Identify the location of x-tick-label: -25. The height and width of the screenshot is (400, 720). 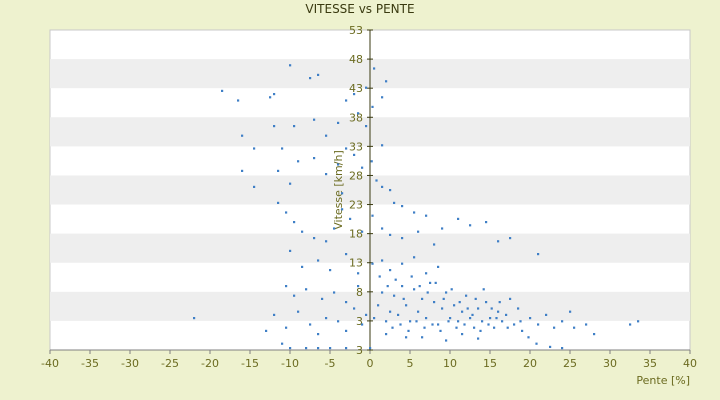
(170, 363).